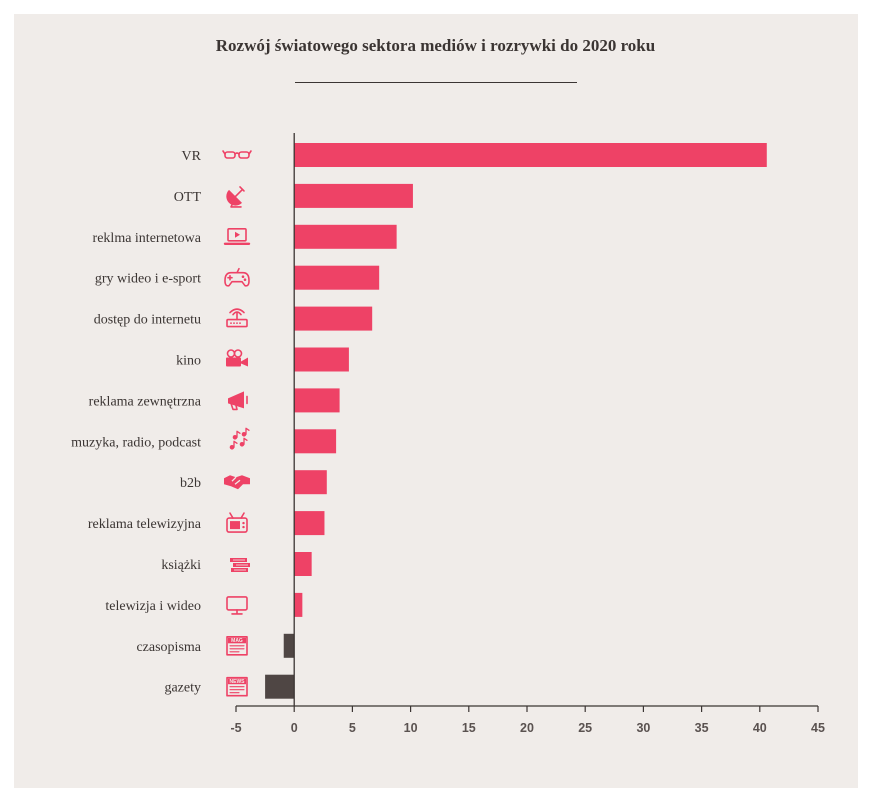 This screenshot has width=871, height=800. What do you see at coordinates (436, 82) in the screenshot?
I see `title-divider` at bounding box center [436, 82].